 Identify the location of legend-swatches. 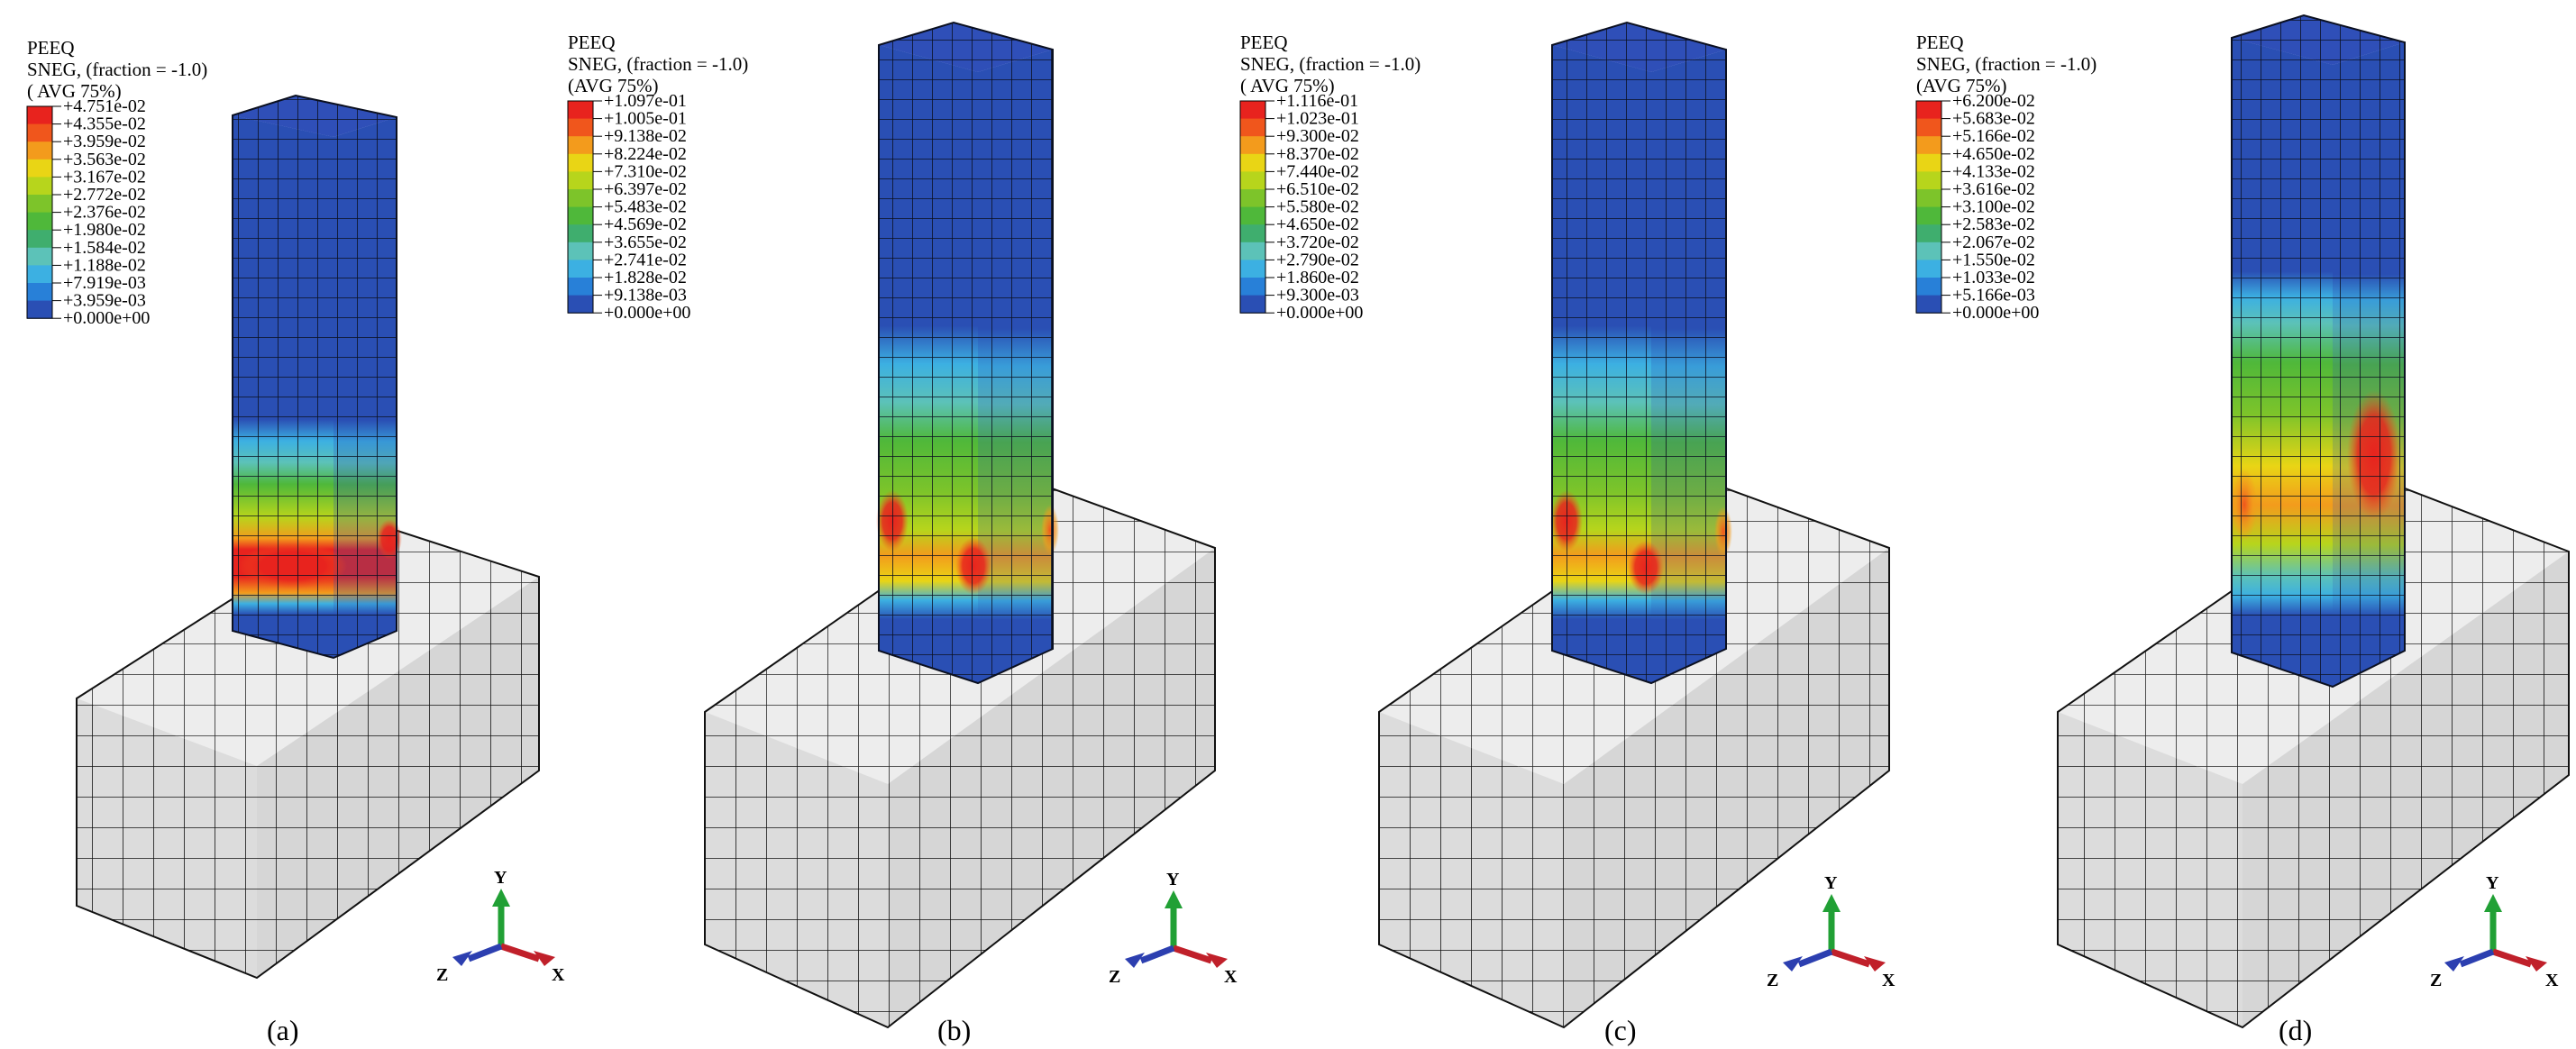
(580, 207).